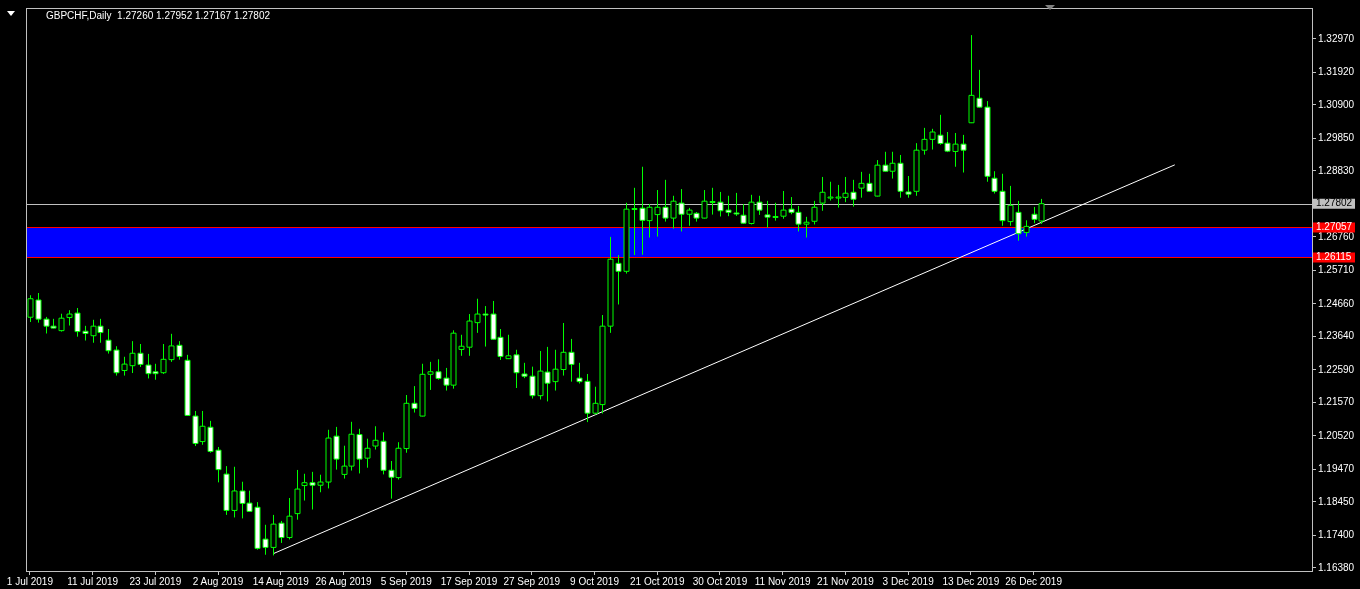  What do you see at coordinates (218, 581) in the screenshot?
I see `x-tick-label: 2 Aug 2019` at bounding box center [218, 581].